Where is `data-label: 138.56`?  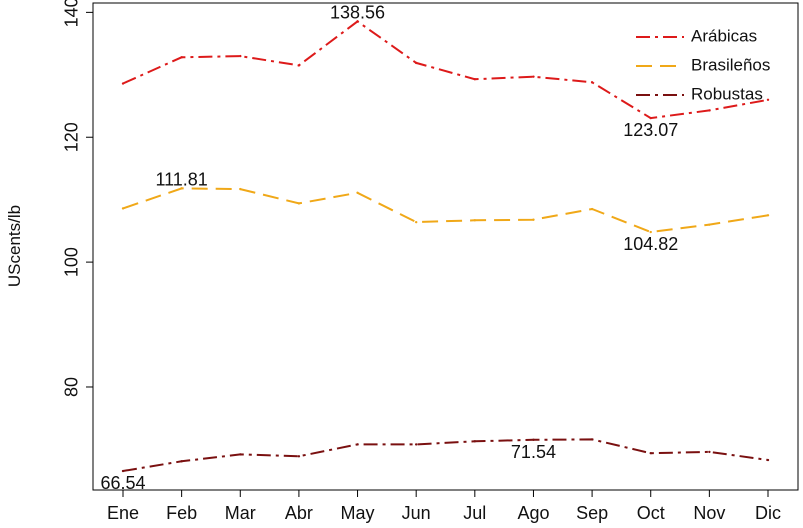 data-label: 138.56 is located at coordinates (357, 12).